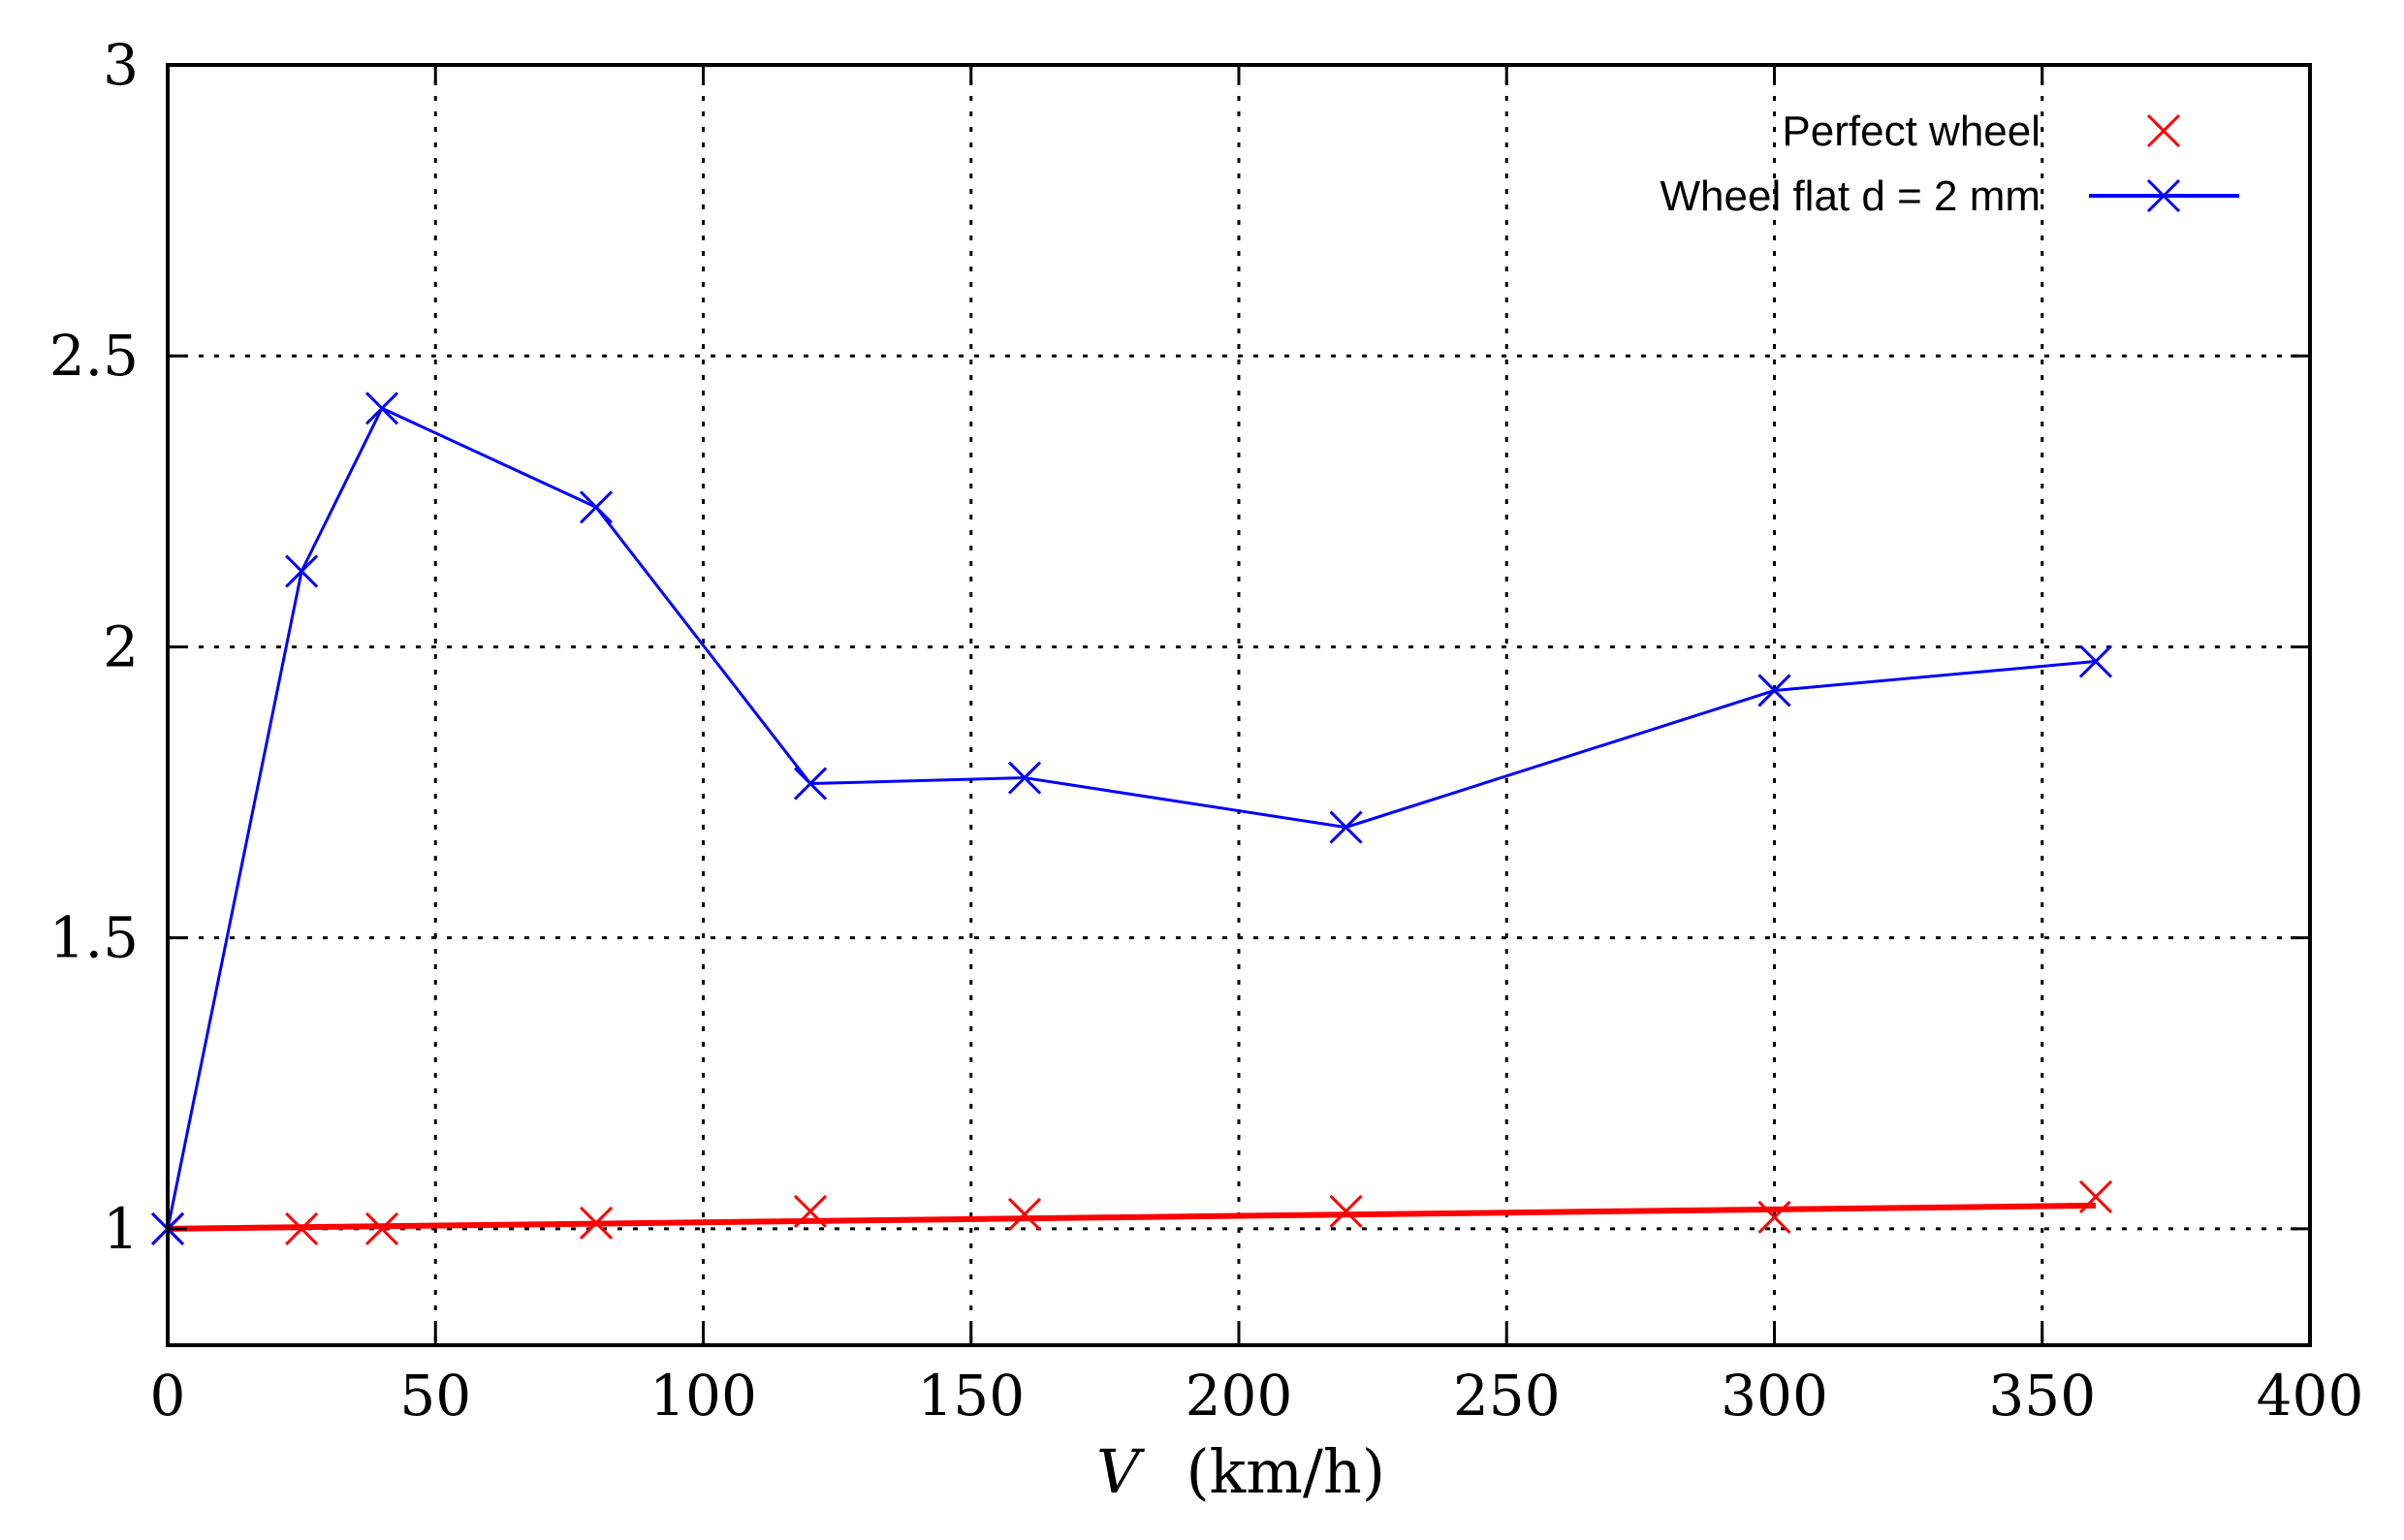 The image size is (2404, 1540). I want to click on x-tick-label: 150, so click(971, 1396).